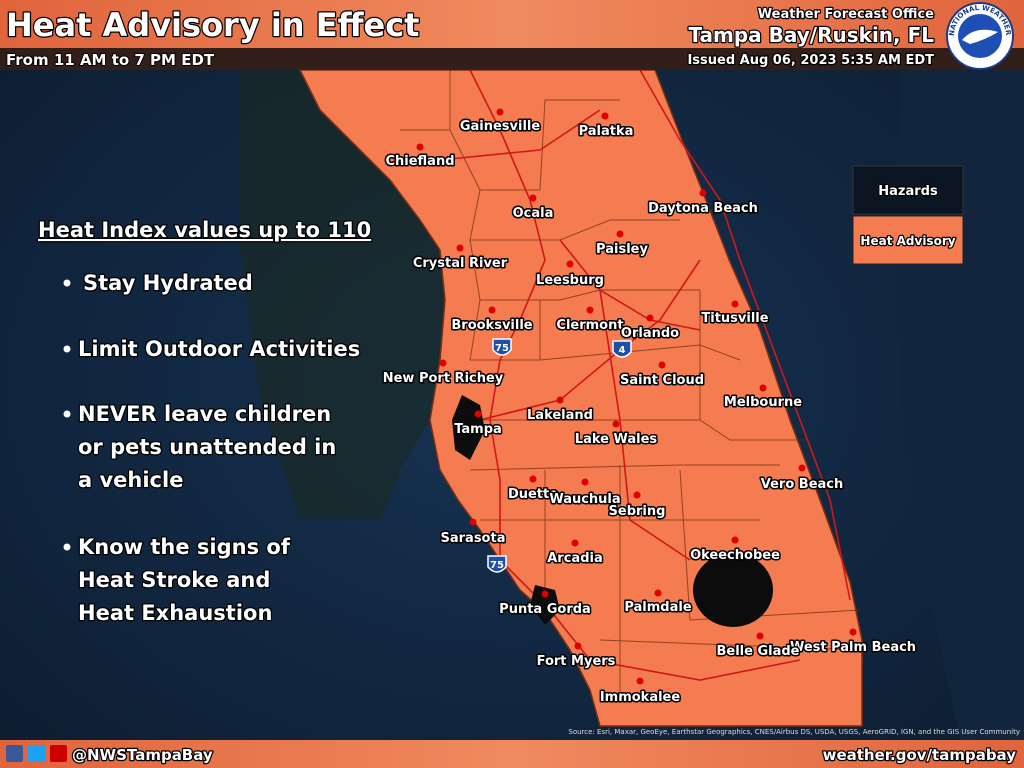 This screenshot has height=768, width=1024. I want to click on info-heading: Heat Index values up to 110, so click(204, 230).